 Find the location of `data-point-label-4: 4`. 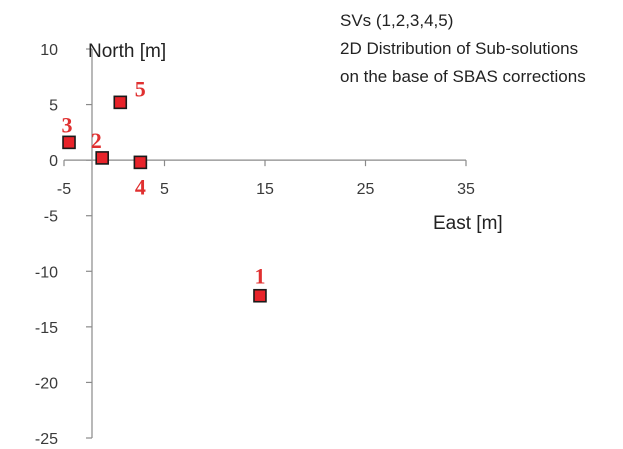

data-point-label-4: 4 is located at coordinates (140, 186).